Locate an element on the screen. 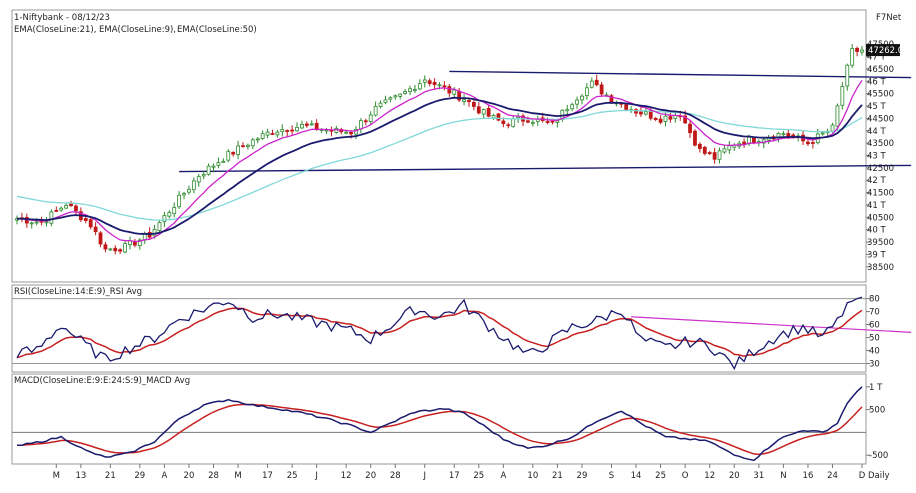  x-tick-label: 31 is located at coordinates (758, 476).